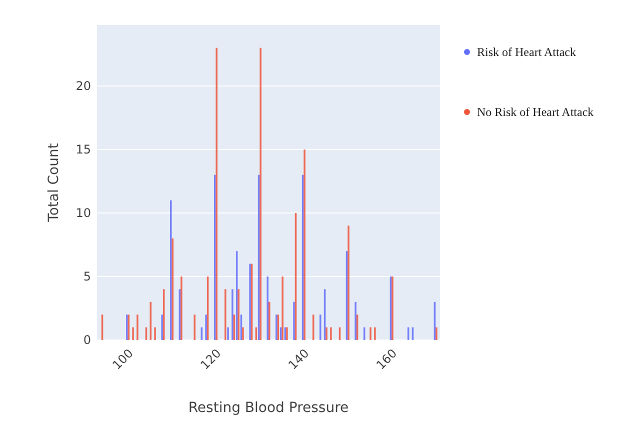 This screenshot has height=424, width=624. I want to click on x-tick-label: 140, so click(299, 359).